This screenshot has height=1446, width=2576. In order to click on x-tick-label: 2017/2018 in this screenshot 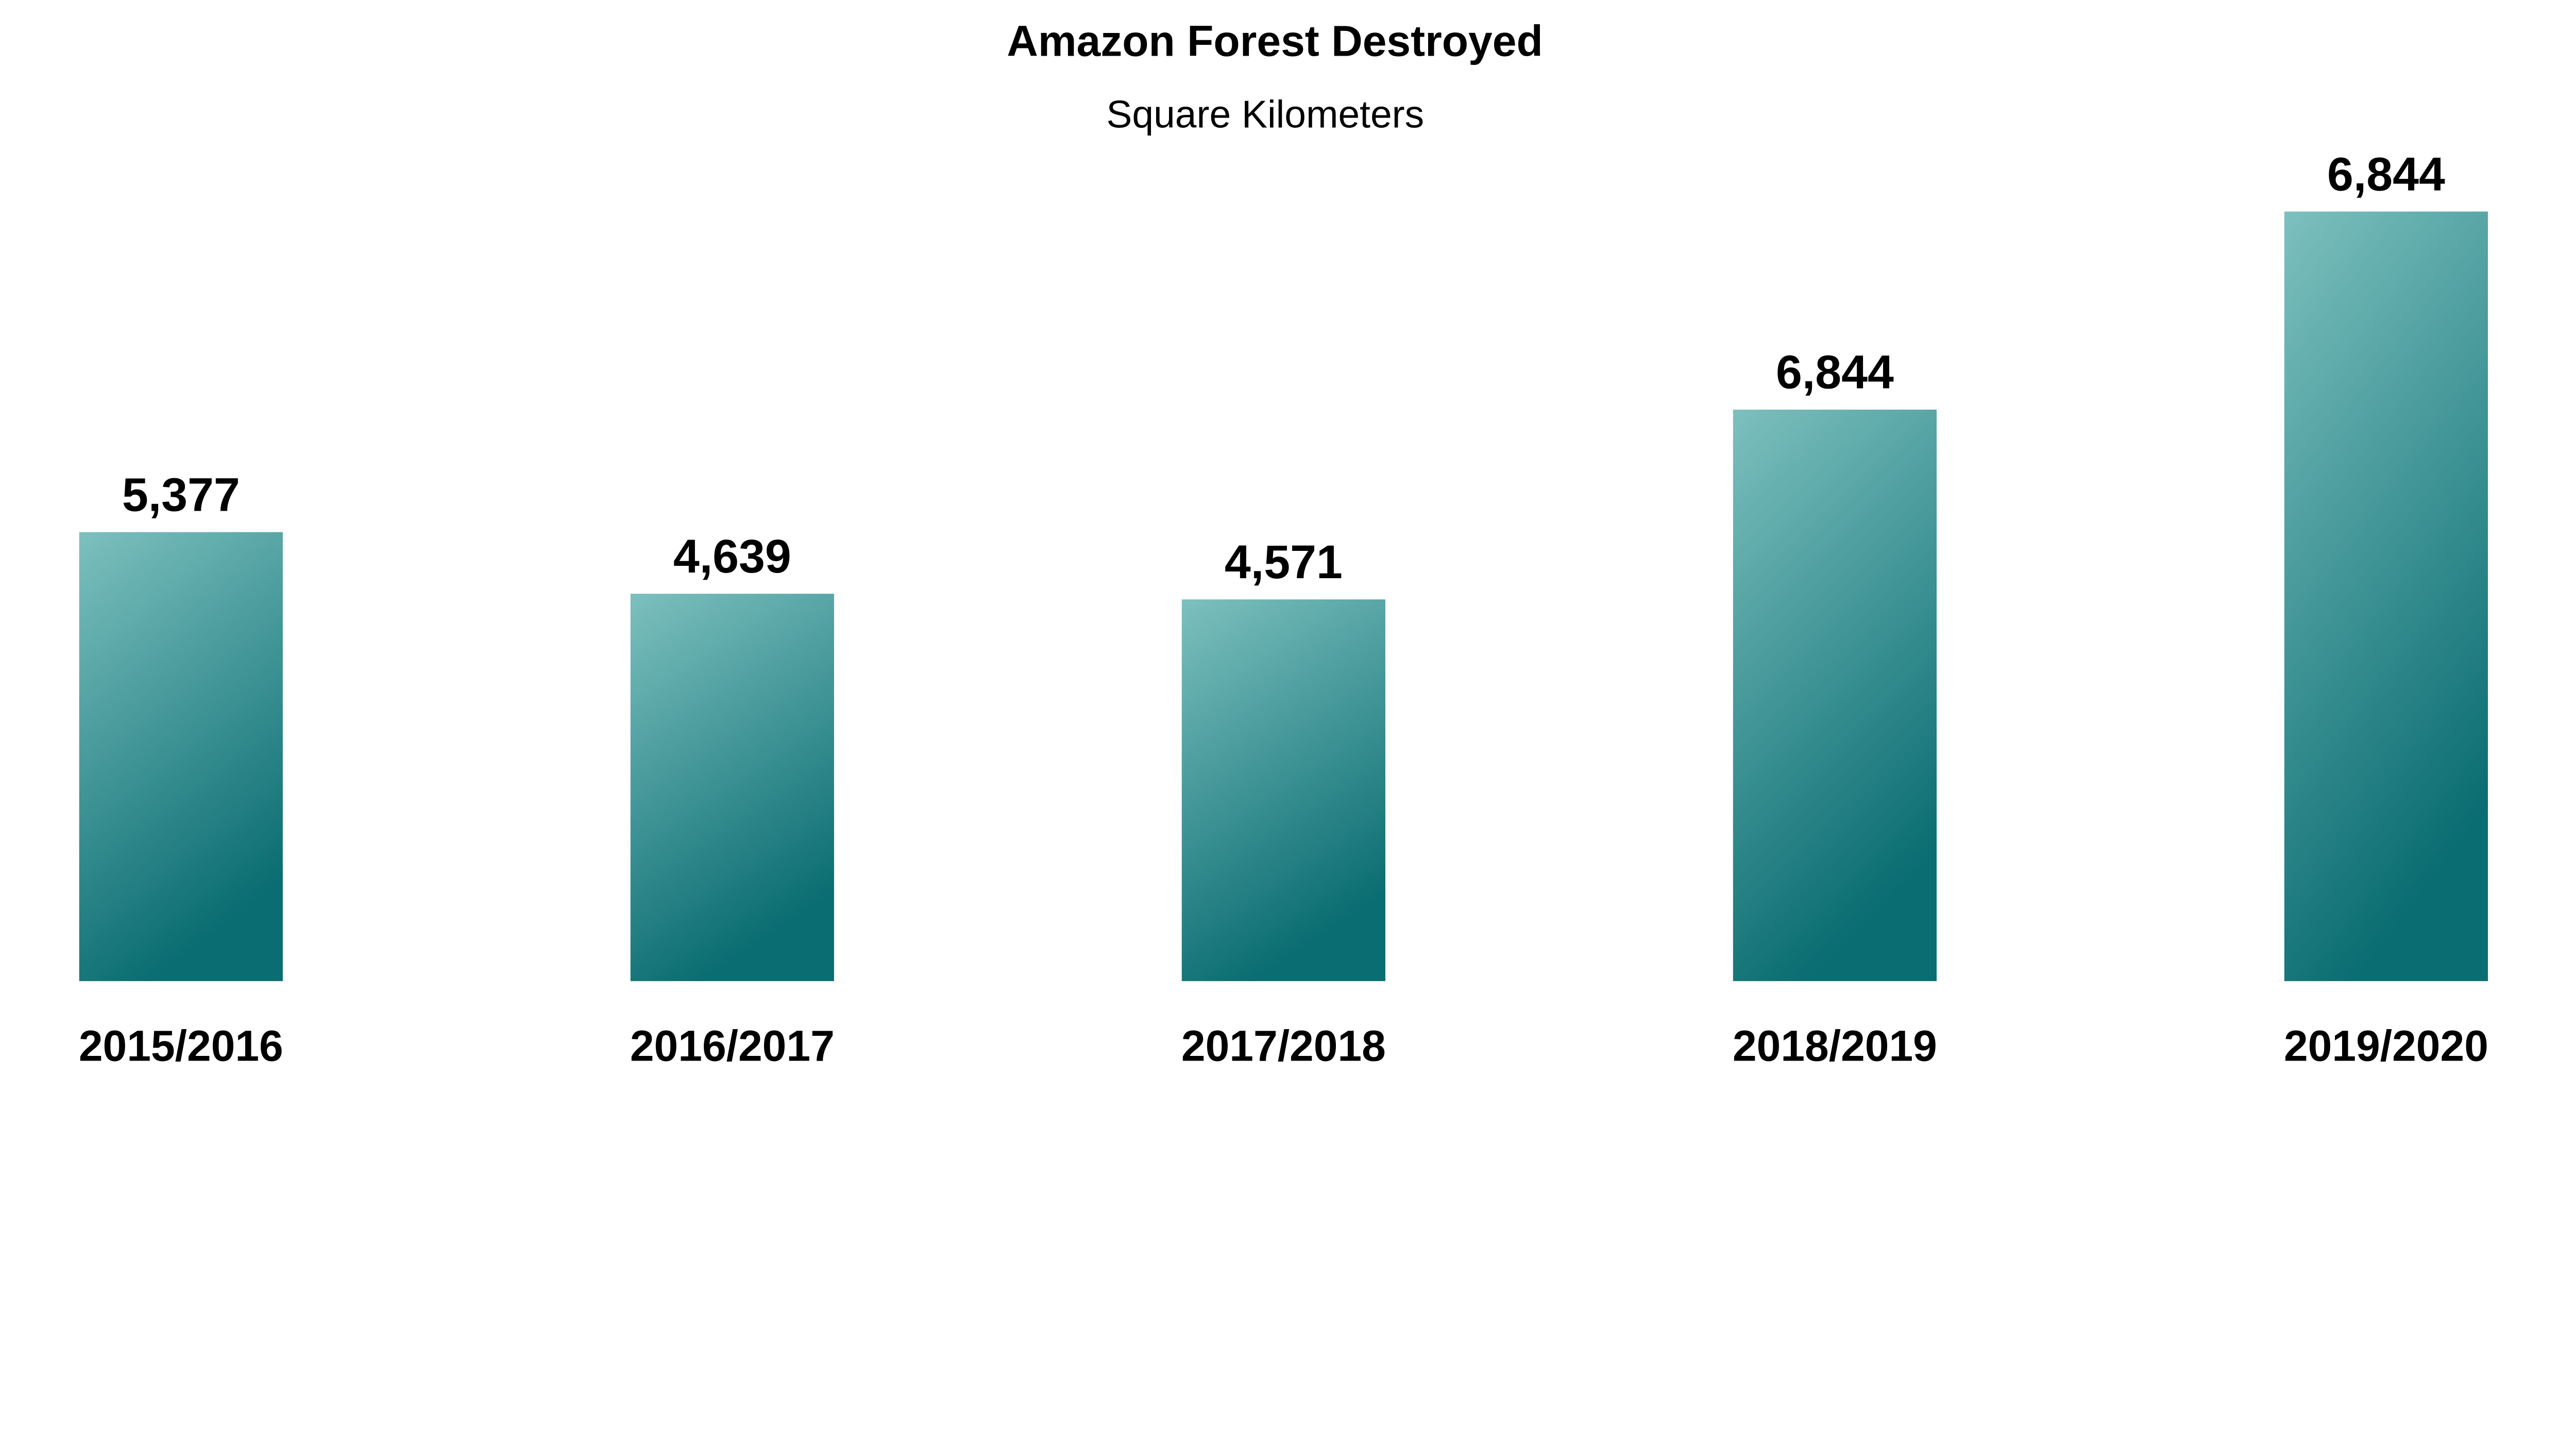, I will do `click(1283, 1045)`.